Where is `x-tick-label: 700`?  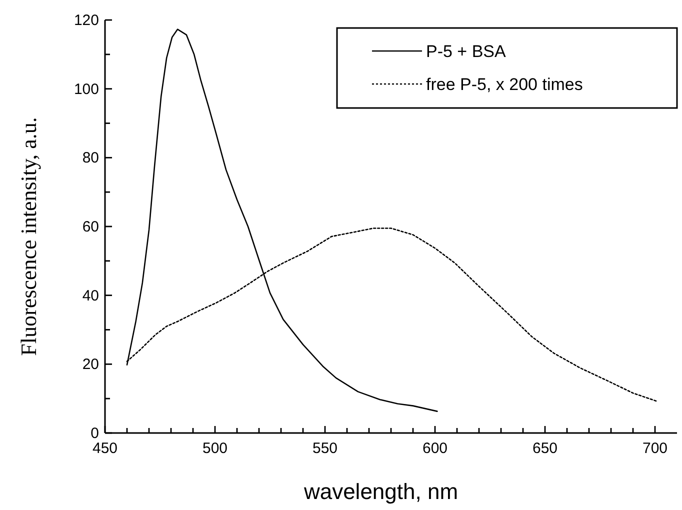
x-tick-label: 700 is located at coordinates (655, 448).